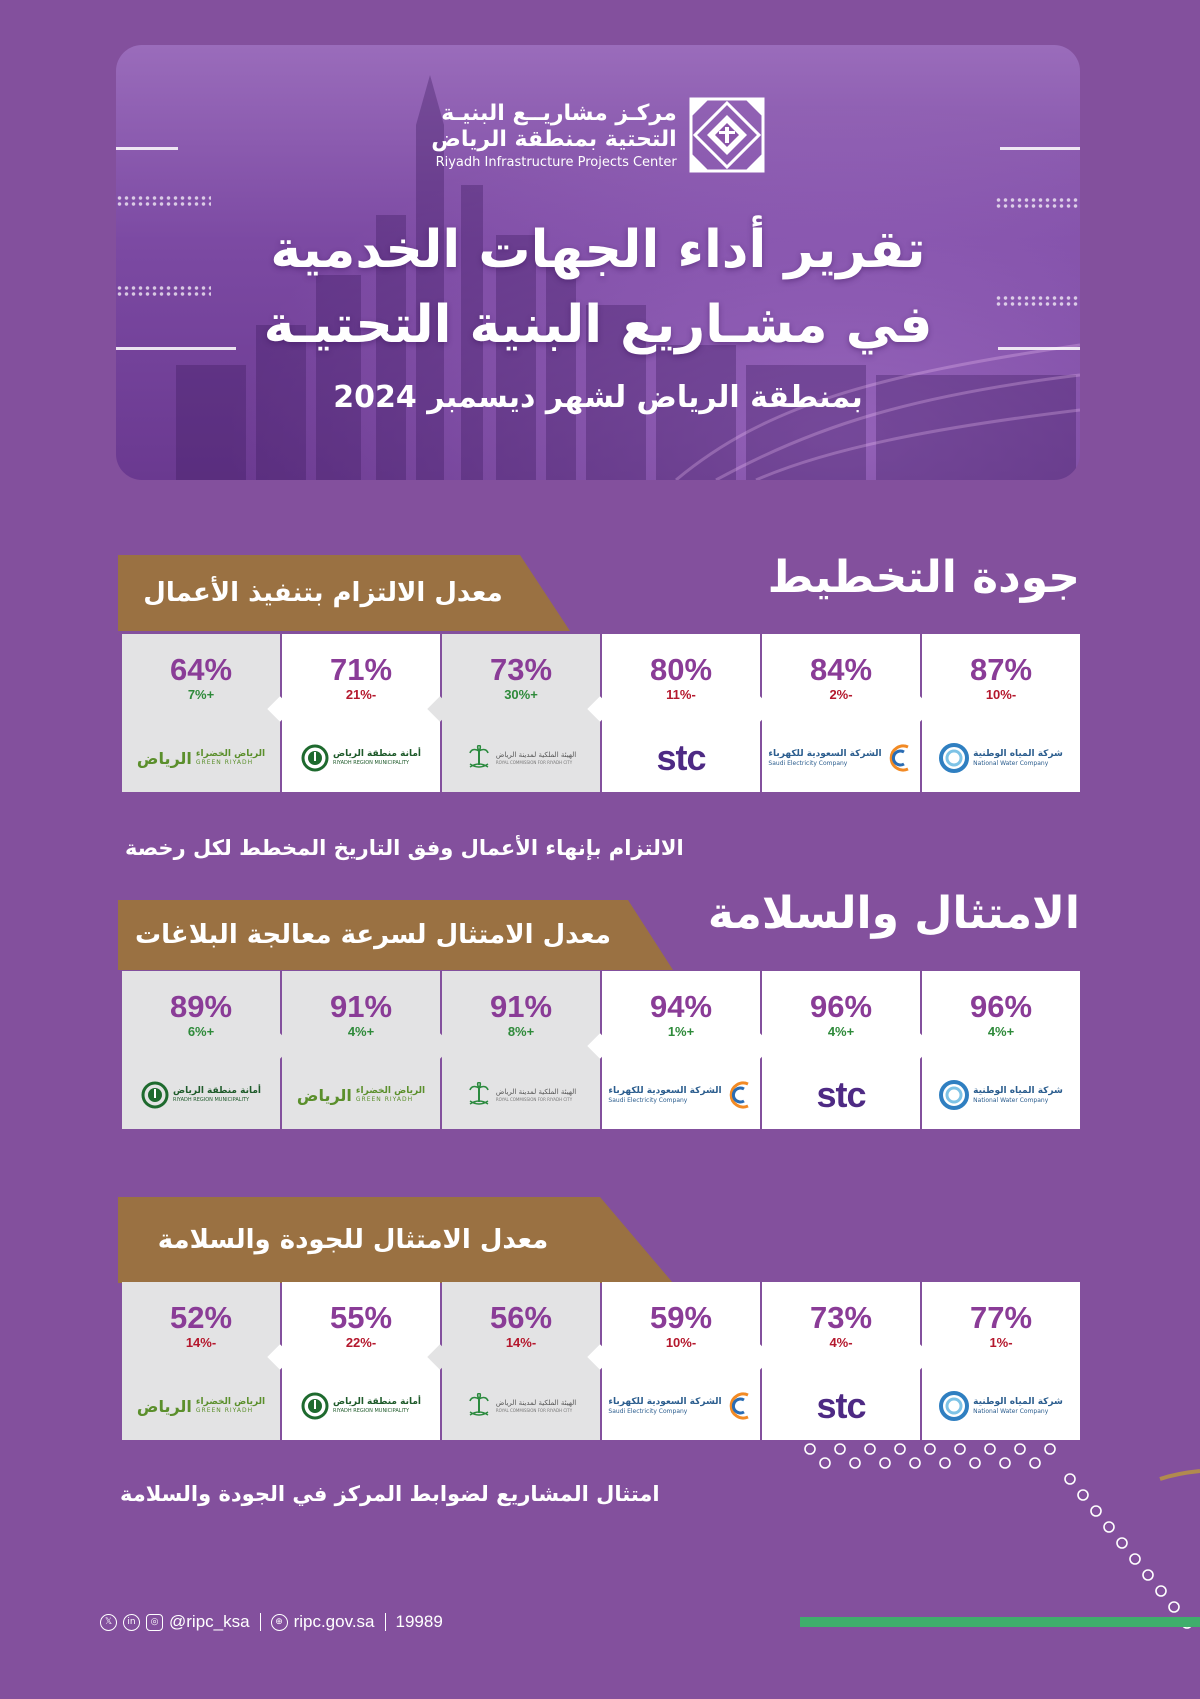 The width and height of the screenshot is (1200, 1699). What do you see at coordinates (554, 139) in the screenshot?
I see `center-name-ar-2: التحتية بمنطقة الرياض` at bounding box center [554, 139].